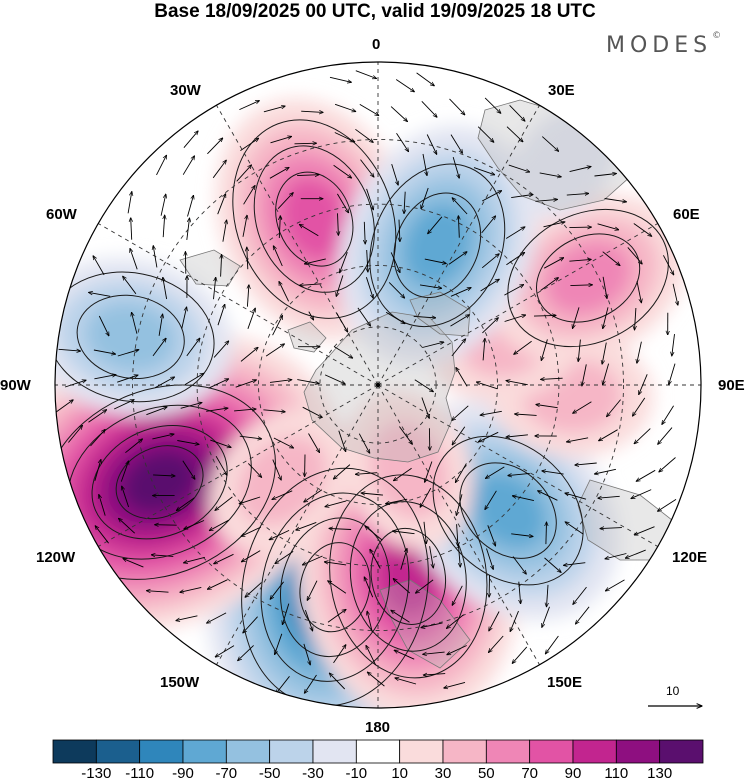  I want to click on colorbar-tick-label: -110, so click(140, 773).